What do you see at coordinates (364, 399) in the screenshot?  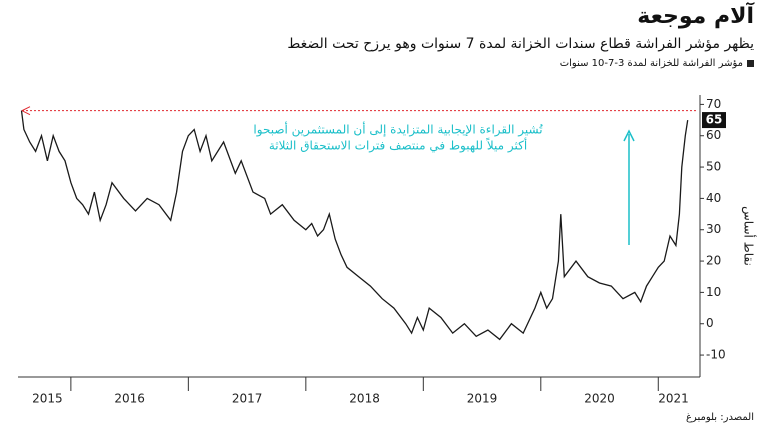 I see `x-tick-label: 2018` at bounding box center [364, 399].